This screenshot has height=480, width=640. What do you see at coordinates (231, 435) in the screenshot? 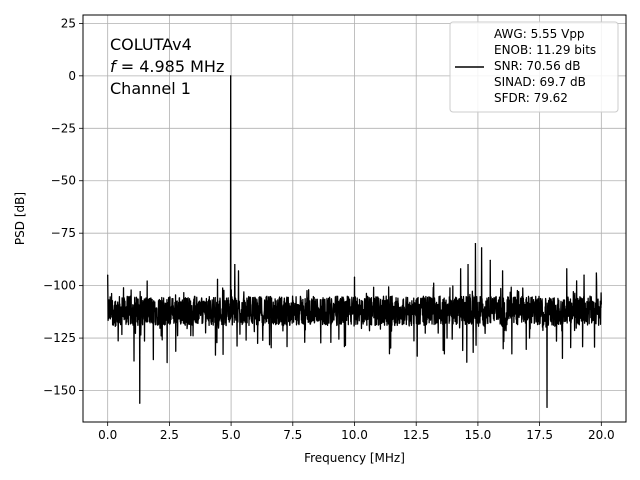
I see `x-tick-label: 5.0` at bounding box center [231, 435].